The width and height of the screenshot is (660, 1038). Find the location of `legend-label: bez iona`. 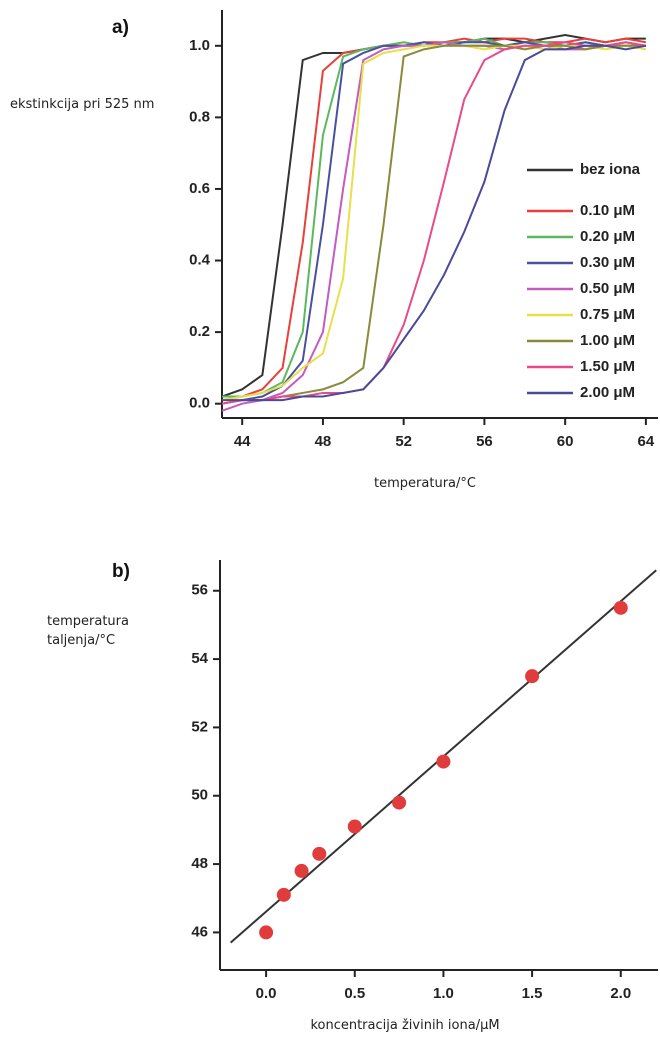

legend-label: bez iona is located at coordinates (610, 169).